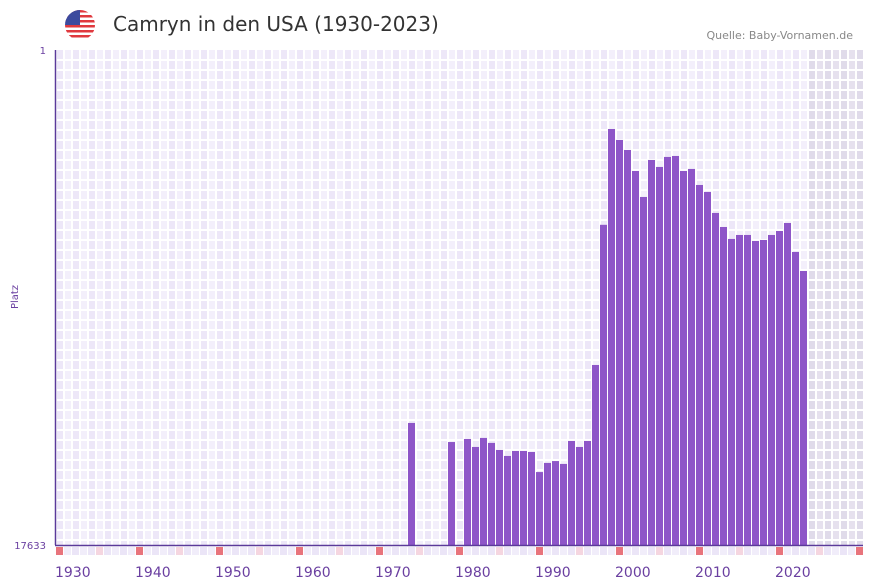 This screenshot has width=873, height=587. Describe the element at coordinates (771, 389) in the screenshot. I see `bar-2019` at that location.